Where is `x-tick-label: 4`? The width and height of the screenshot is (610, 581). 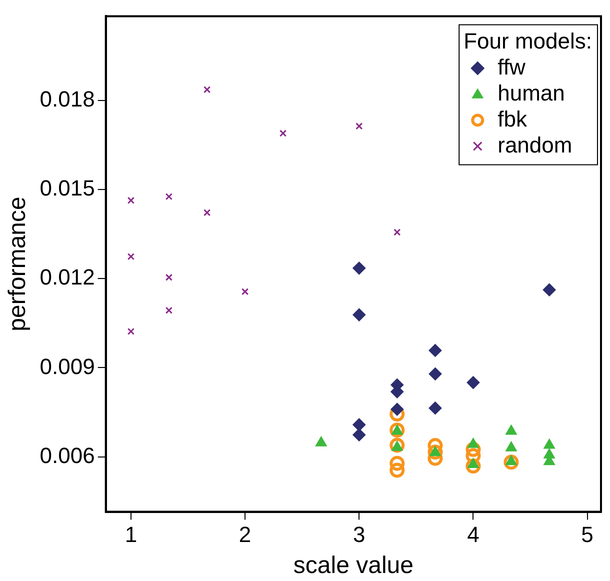 x-tick-label: 4 is located at coordinates (473, 535).